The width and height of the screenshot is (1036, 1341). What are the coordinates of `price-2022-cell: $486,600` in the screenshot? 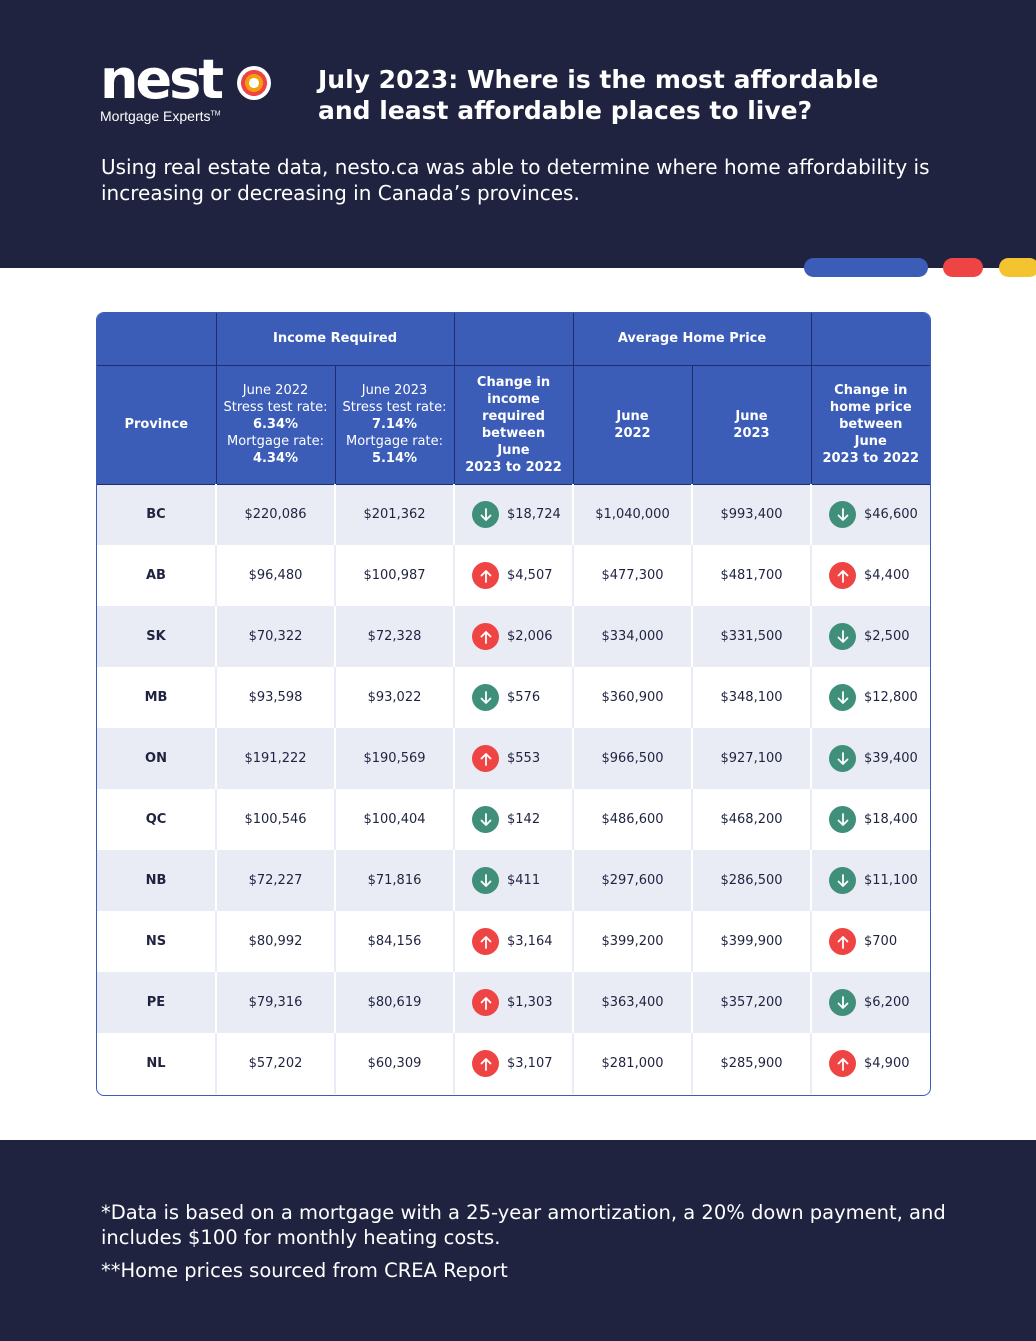 It's located at (633, 819).